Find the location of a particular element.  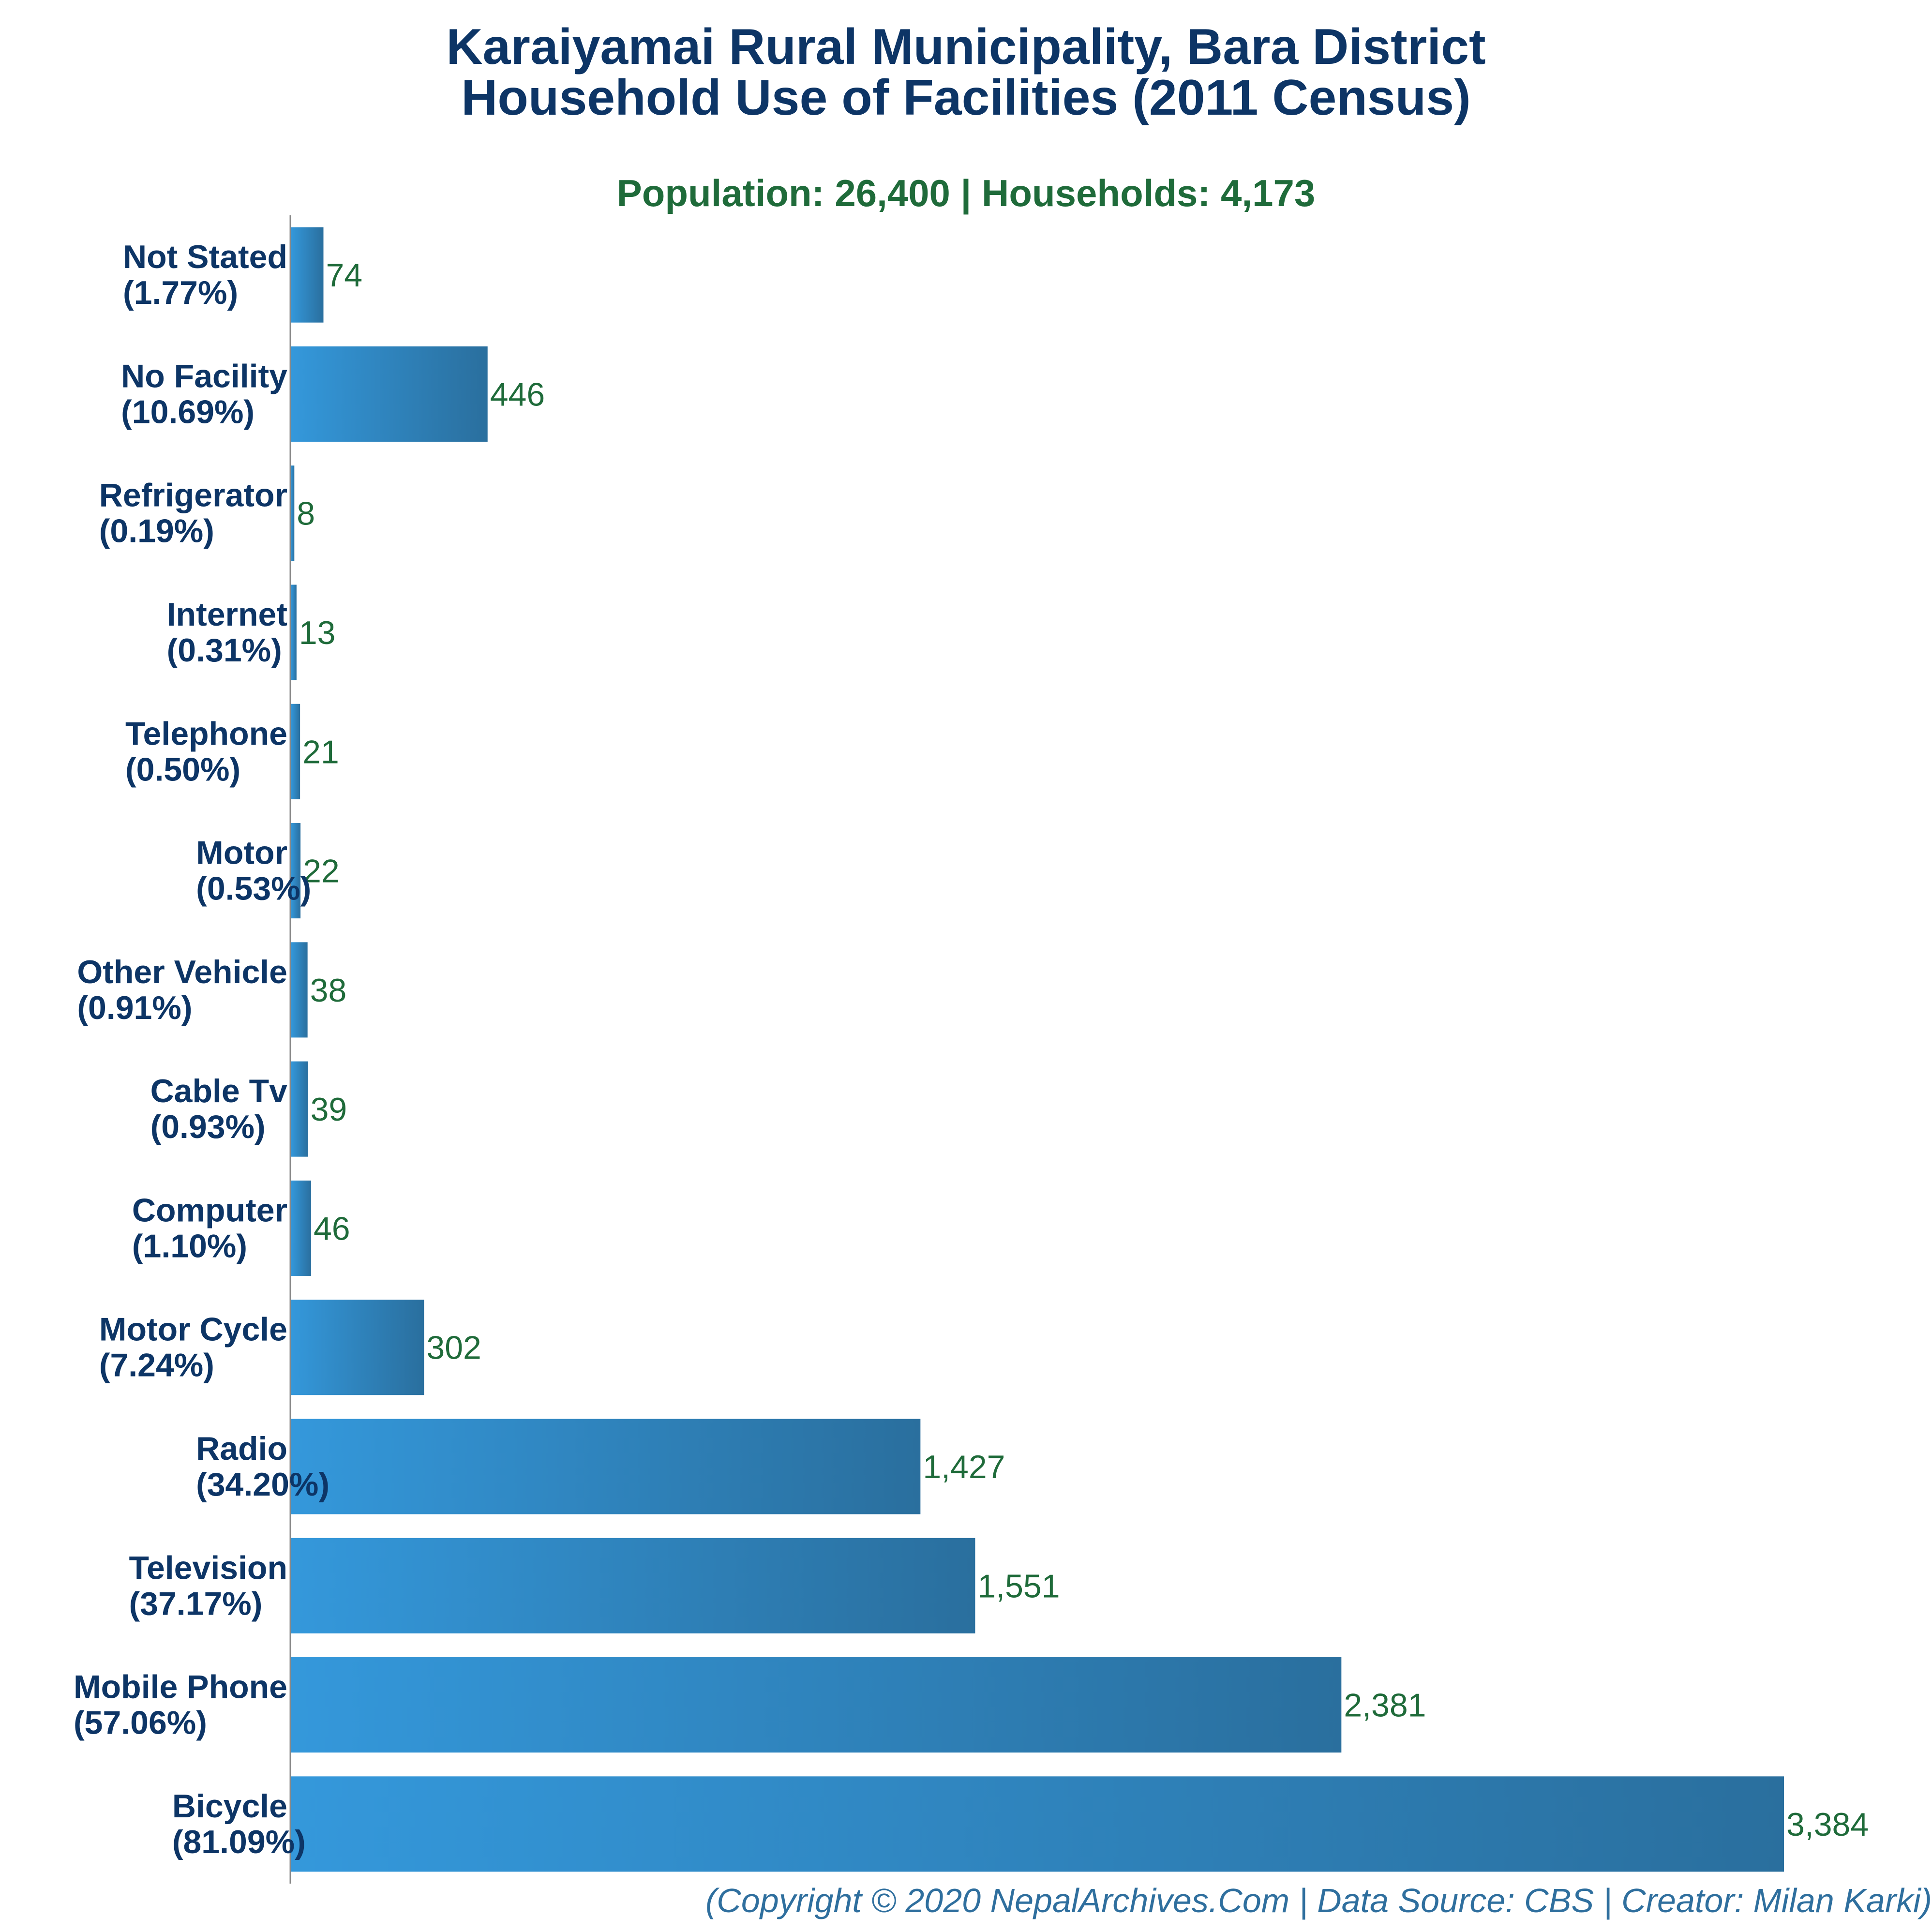

category-name: Other Vehicle is located at coordinates (182, 972).